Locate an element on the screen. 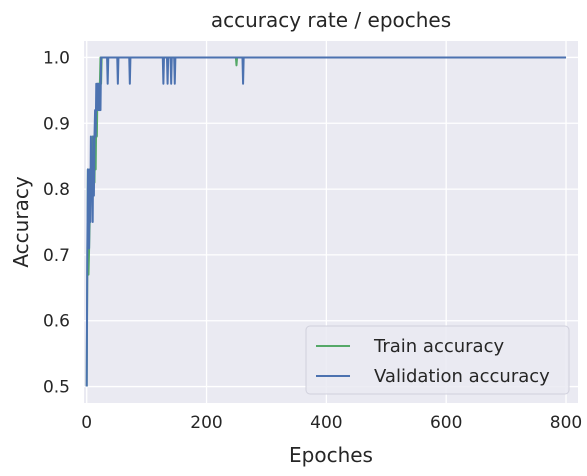  legend-box is located at coordinates (437, 360).